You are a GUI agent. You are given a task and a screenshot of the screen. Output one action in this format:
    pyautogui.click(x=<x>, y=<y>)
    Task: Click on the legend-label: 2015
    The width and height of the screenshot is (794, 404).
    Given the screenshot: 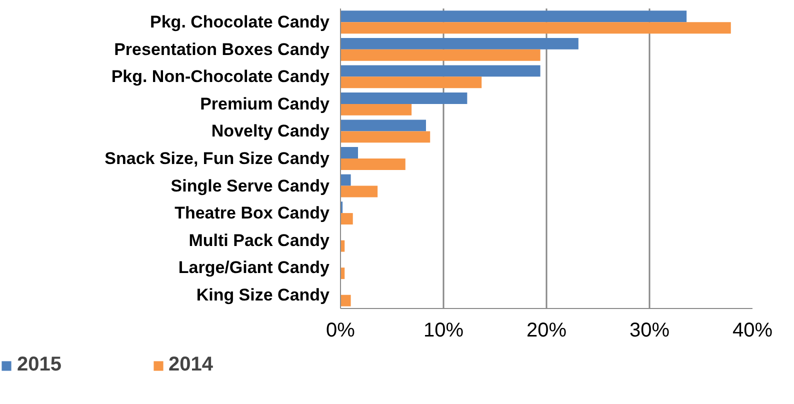 What is the action you would take?
    pyautogui.click(x=39, y=365)
    